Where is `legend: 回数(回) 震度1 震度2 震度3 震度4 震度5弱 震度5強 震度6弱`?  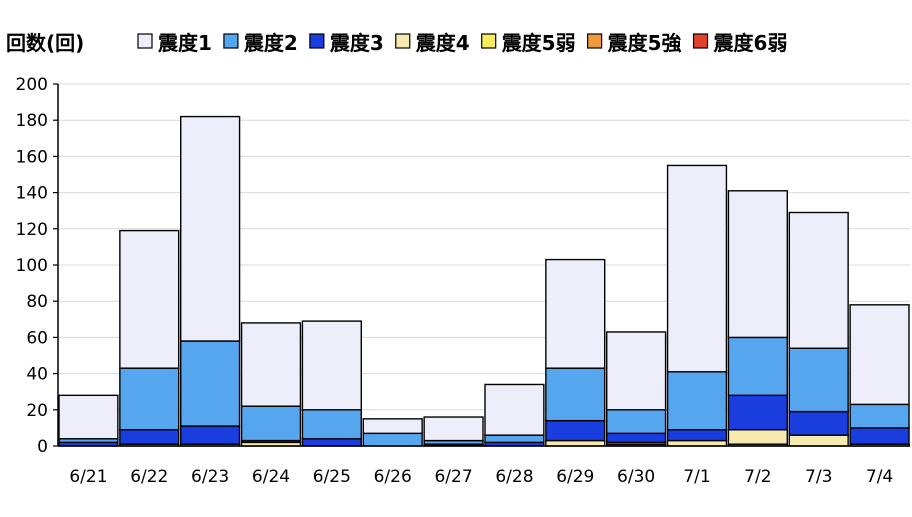 legend: 回数(回) 震度1 震度2 震度3 震度4 震度5弱 震度5強 震度6弱 is located at coordinates (396, 43).